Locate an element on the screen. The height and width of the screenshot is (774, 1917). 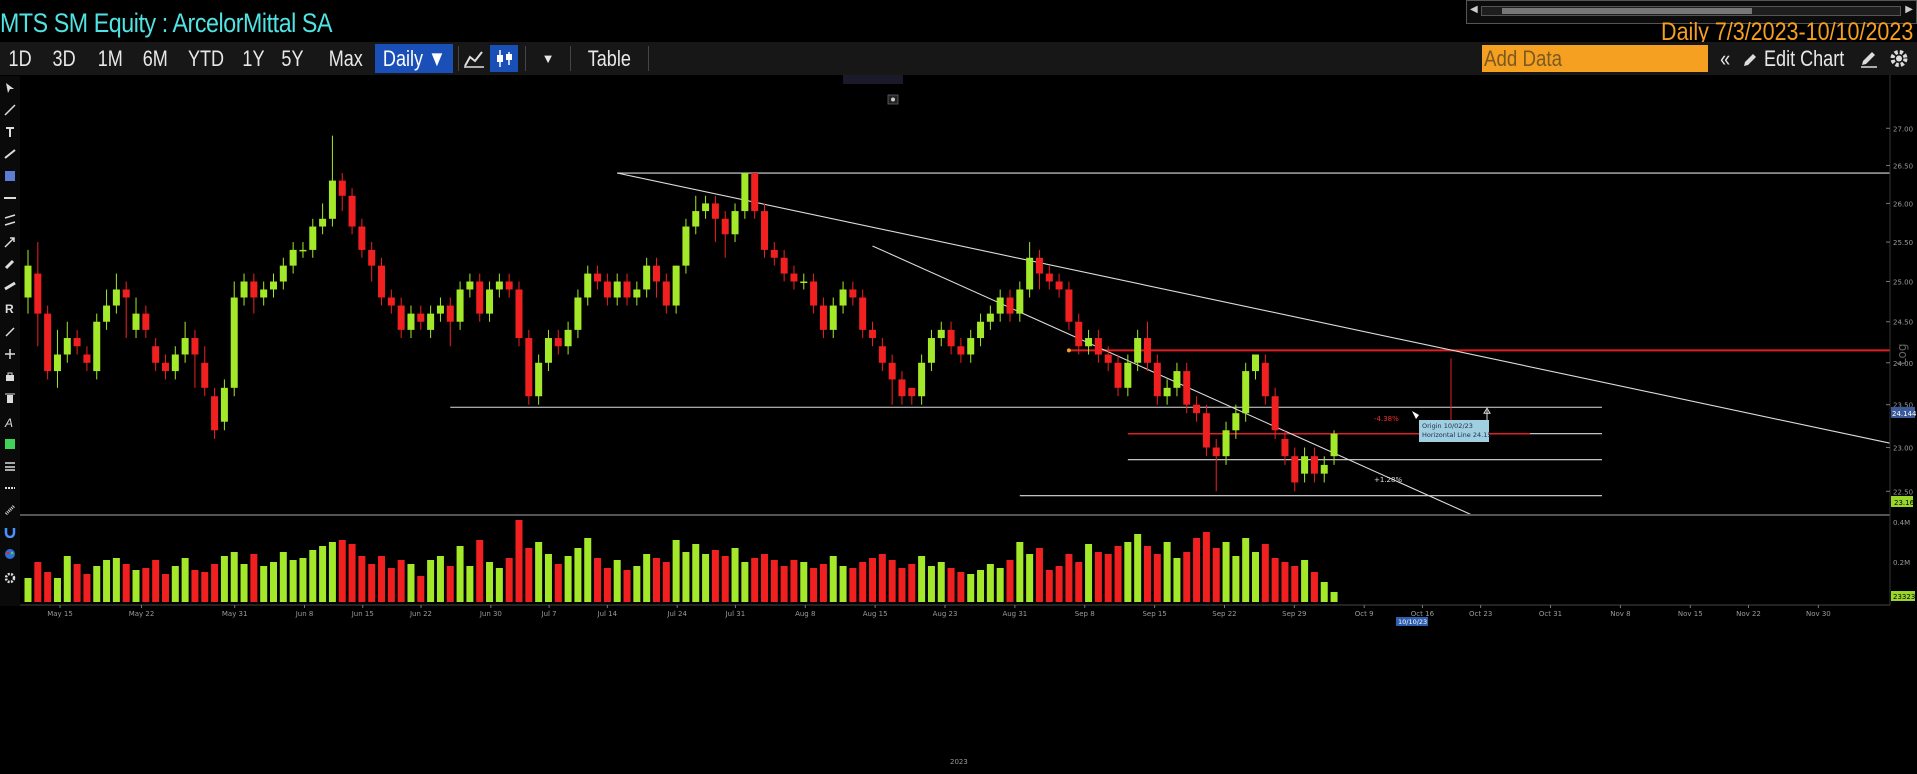
price-tick-label: 24.00 is located at coordinates (1903, 364).